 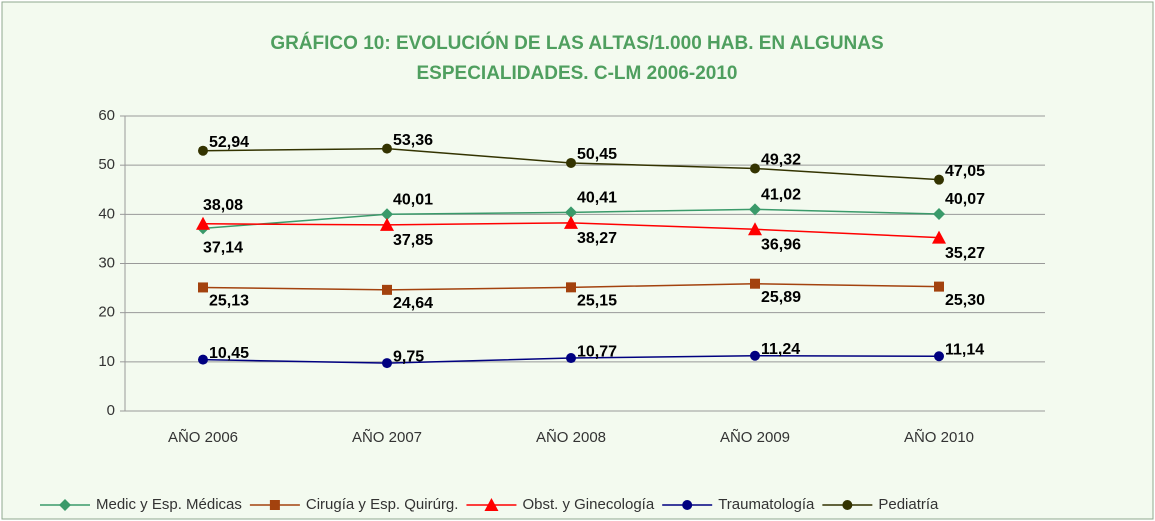 What do you see at coordinates (781, 244) in the screenshot?
I see `data-label: 36,96` at bounding box center [781, 244].